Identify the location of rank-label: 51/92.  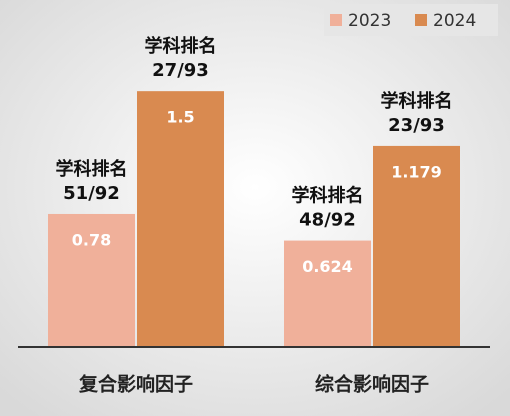
(91, 193).